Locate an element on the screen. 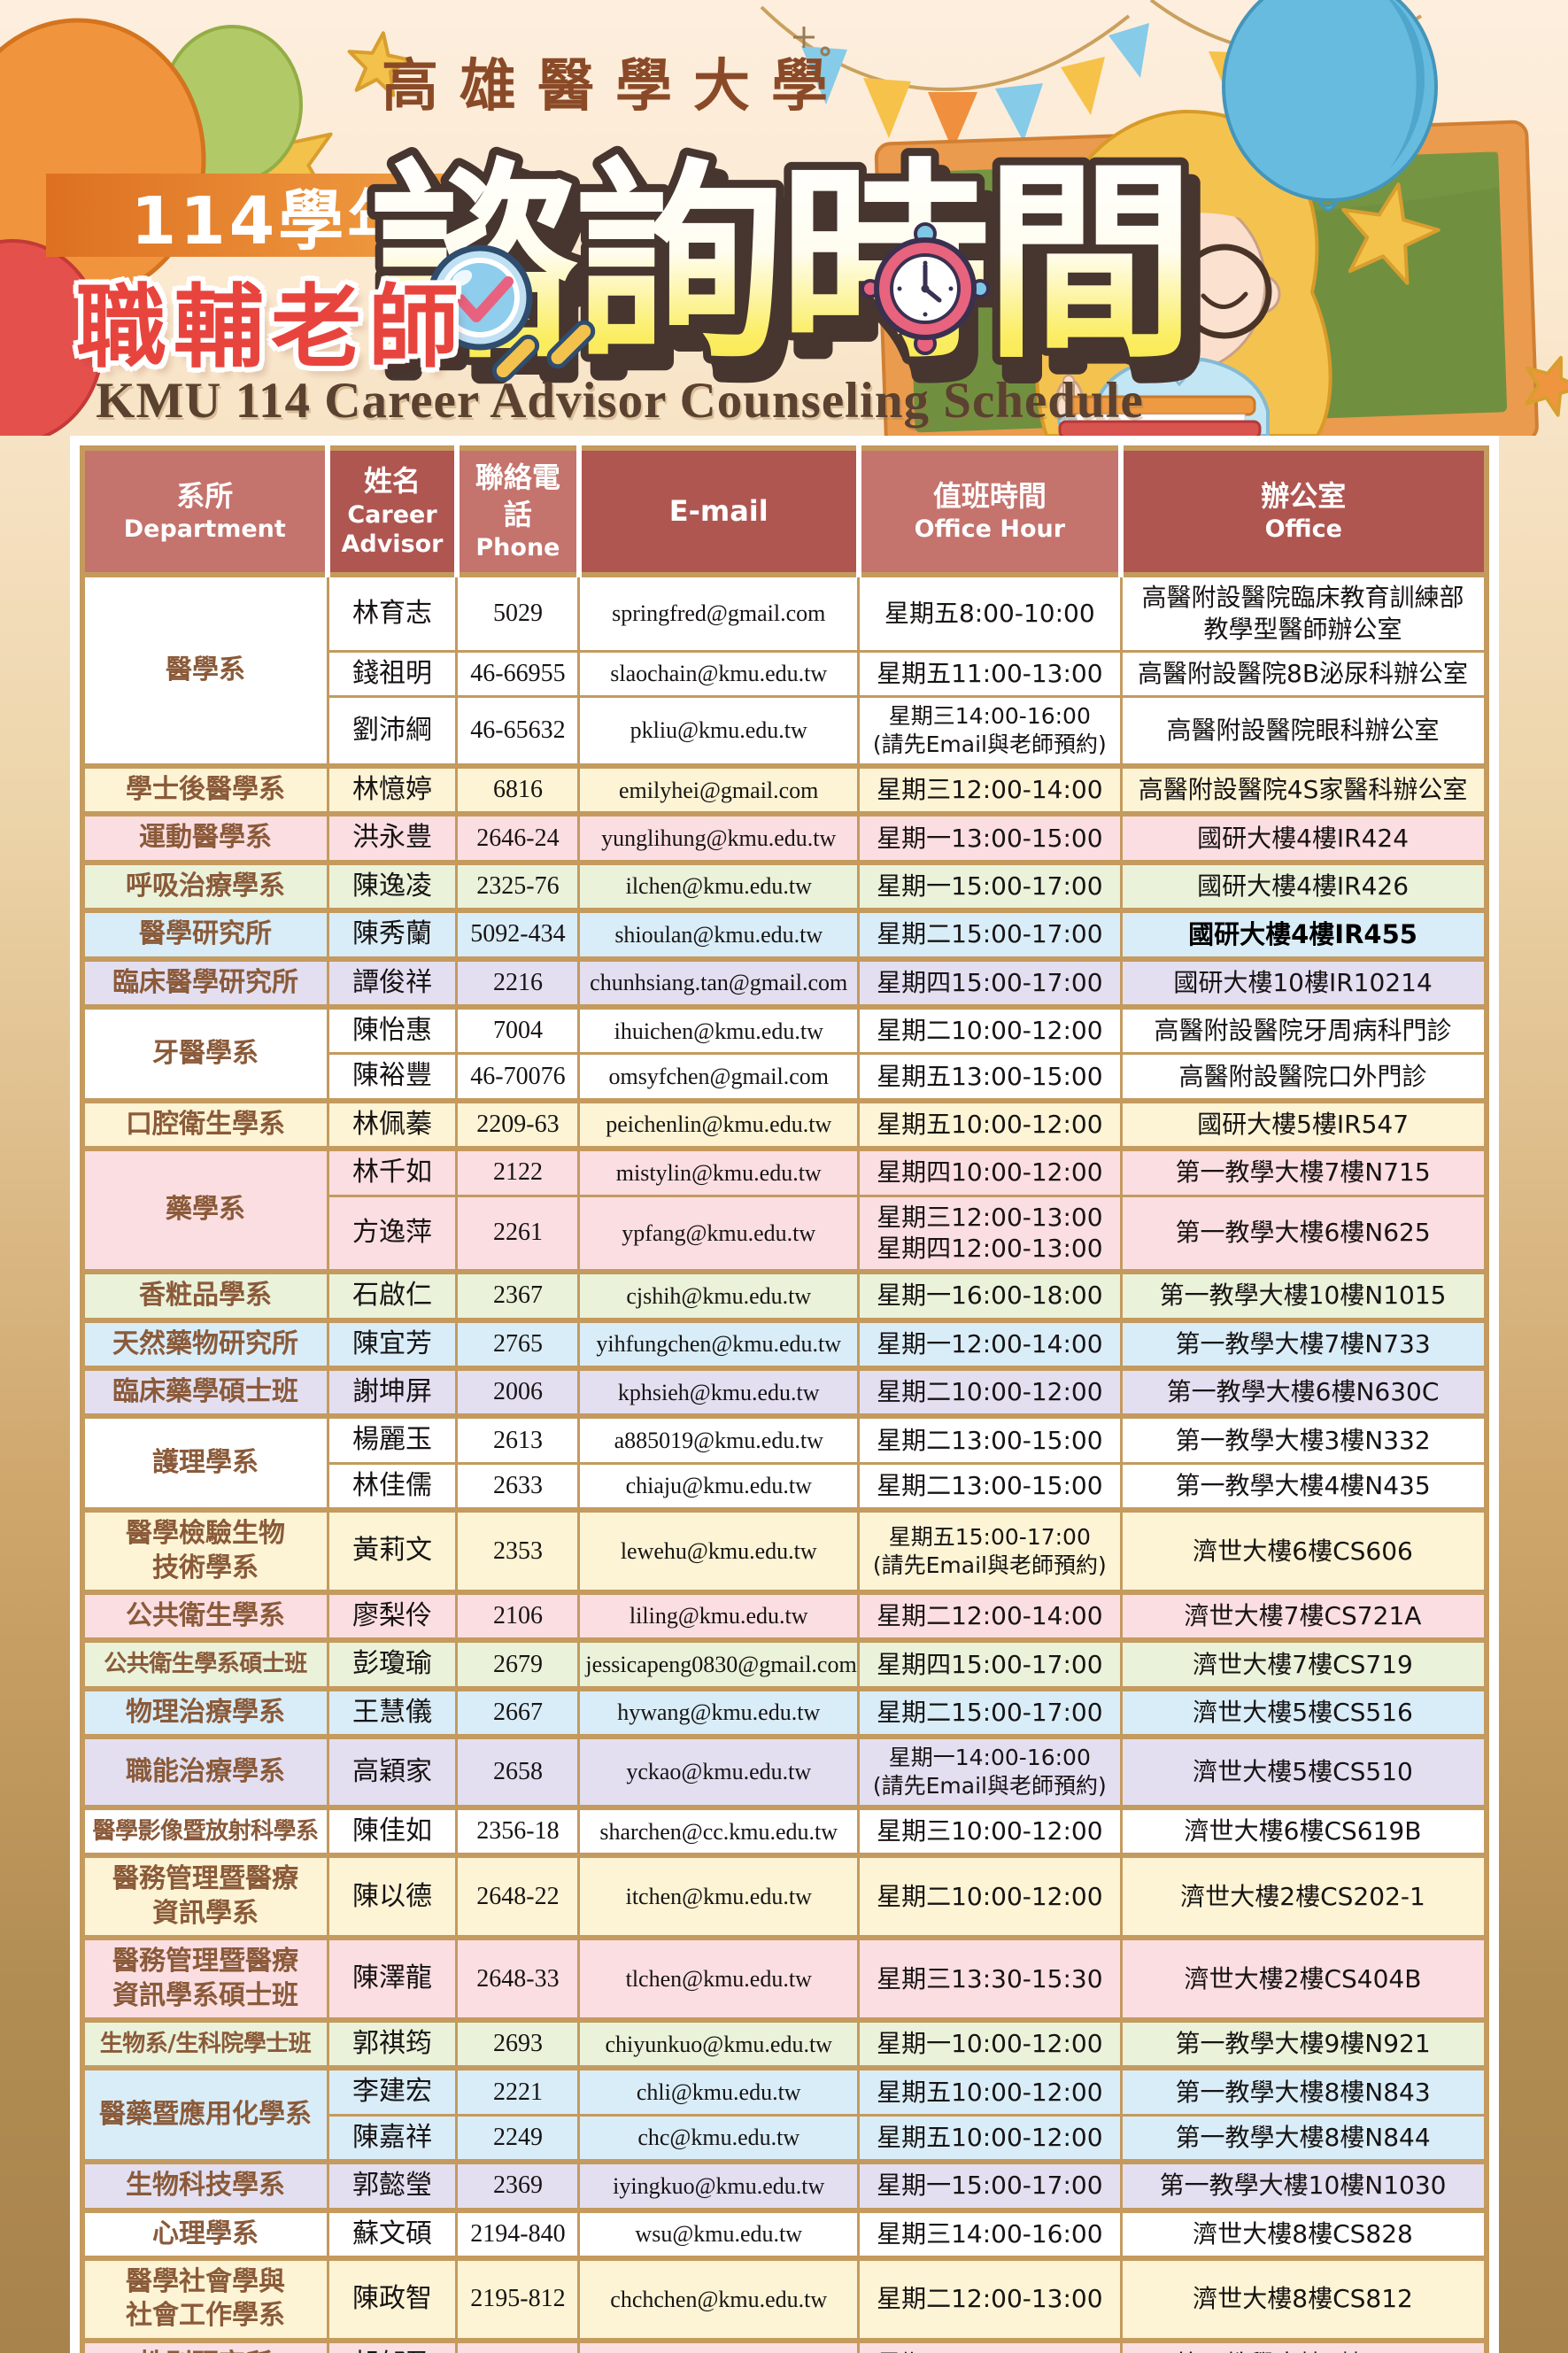  department-cell: 牙醫學系 is located at coordinates (205, 1053).